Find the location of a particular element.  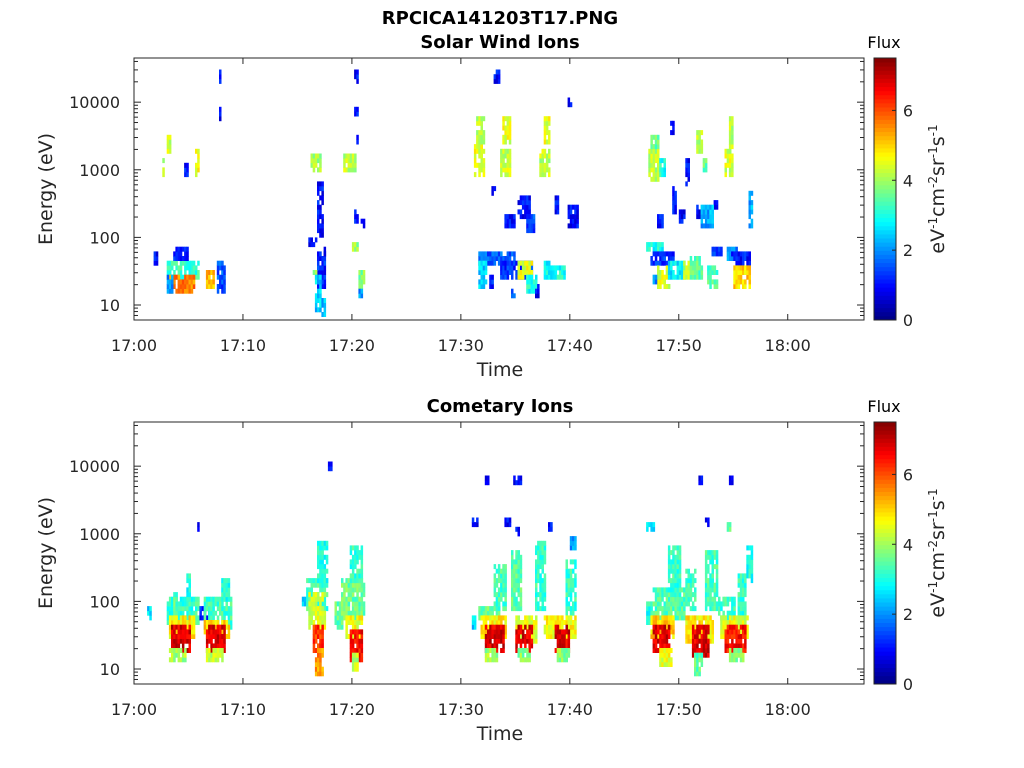

colorbar-tick-label: 6 is located at coordinates (908, 110).